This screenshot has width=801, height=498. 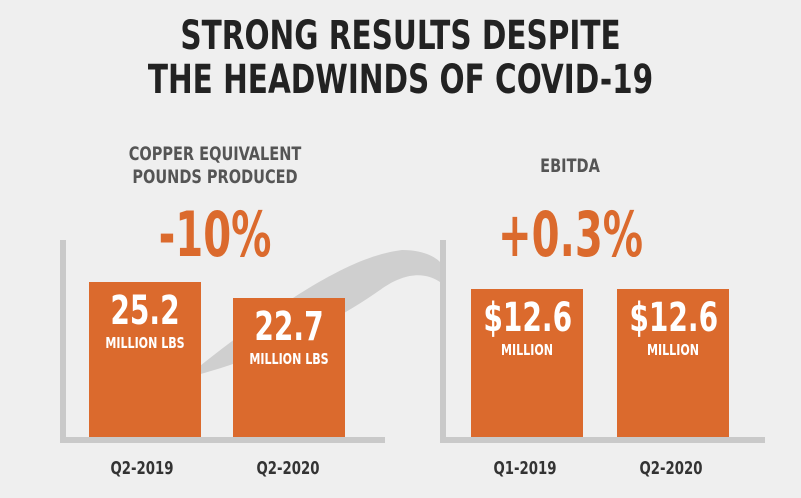 I want to click on ebitda-title-line-1: EBITDA, so click(x=570, y=166).